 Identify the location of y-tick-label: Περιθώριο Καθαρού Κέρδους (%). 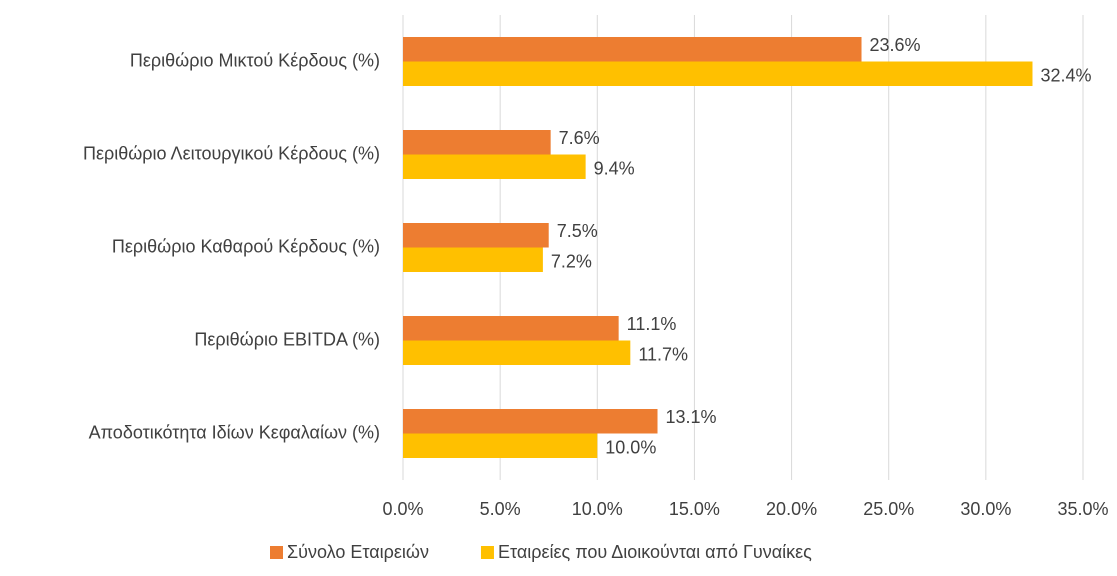
(246, 246).